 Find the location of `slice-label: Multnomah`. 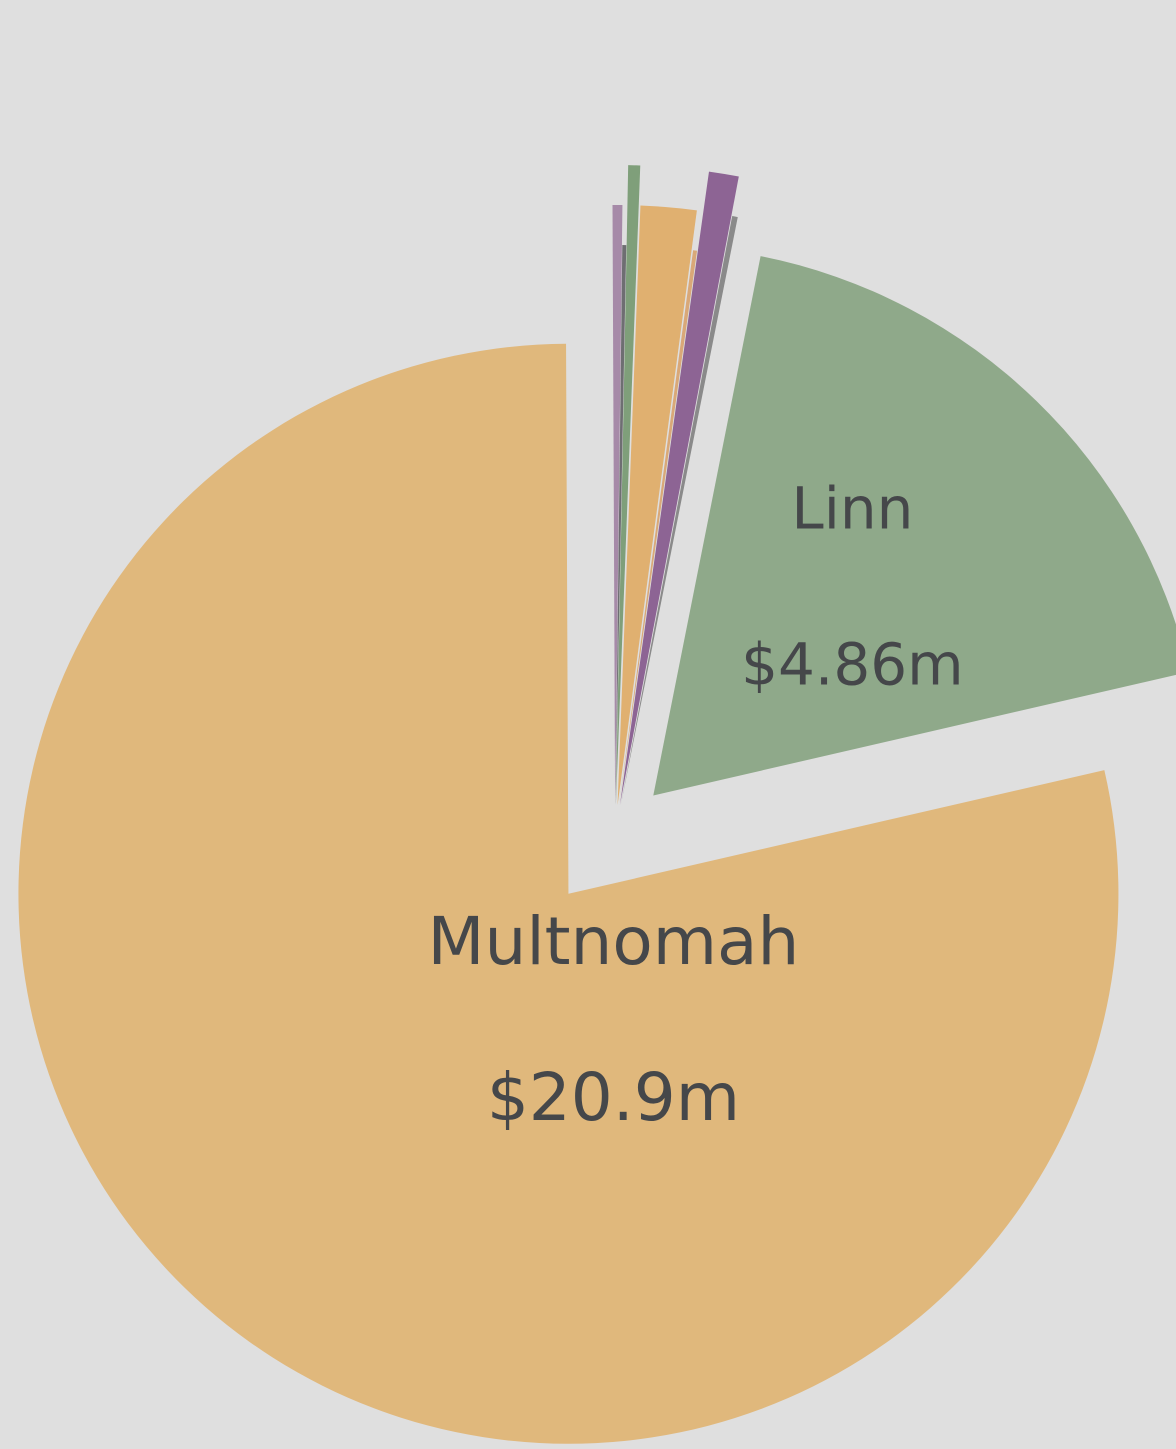

slice-label: Multnomah is located at coordinates (614, 941).